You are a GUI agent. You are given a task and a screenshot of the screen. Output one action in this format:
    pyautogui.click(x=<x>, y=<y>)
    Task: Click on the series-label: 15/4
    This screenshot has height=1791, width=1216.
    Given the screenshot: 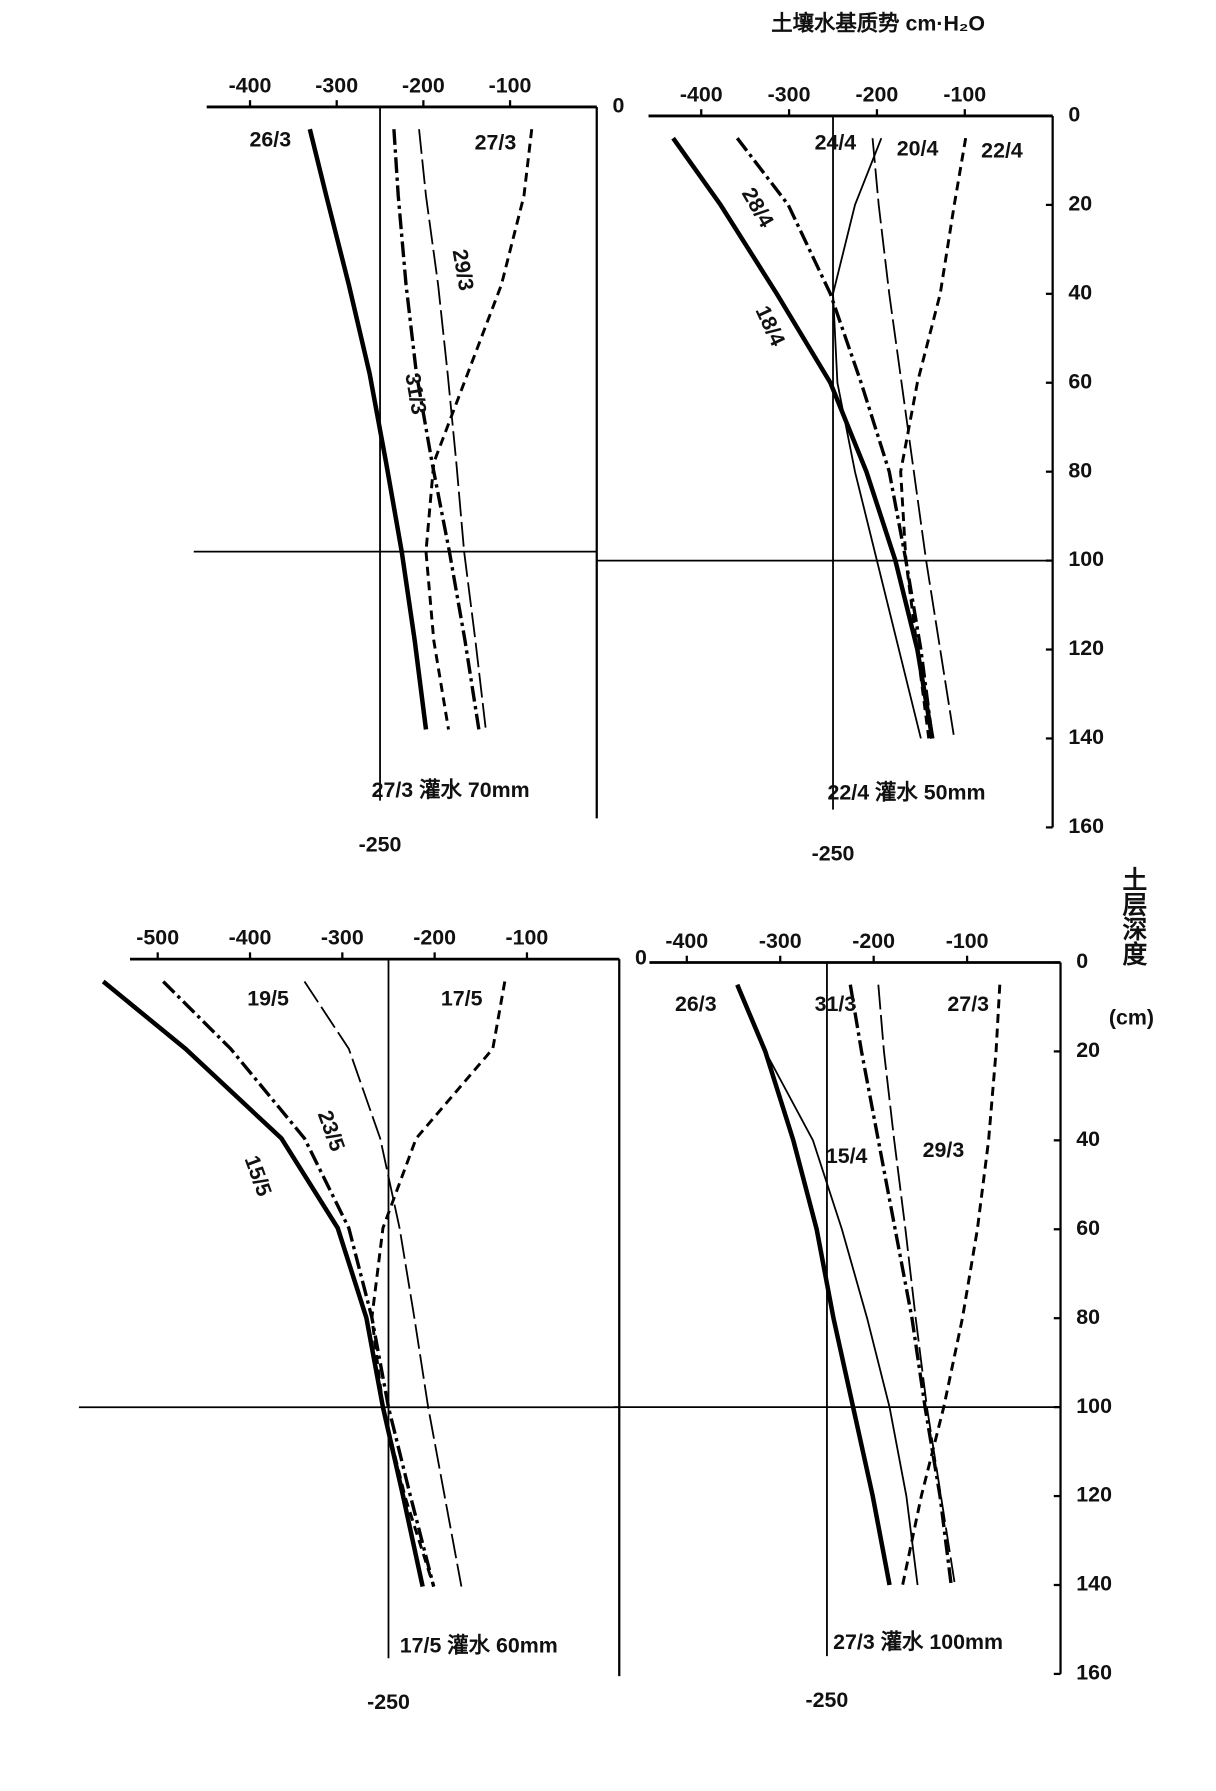 What is the action you would take?
    pyautogui.click(x=847, y=1156)
    